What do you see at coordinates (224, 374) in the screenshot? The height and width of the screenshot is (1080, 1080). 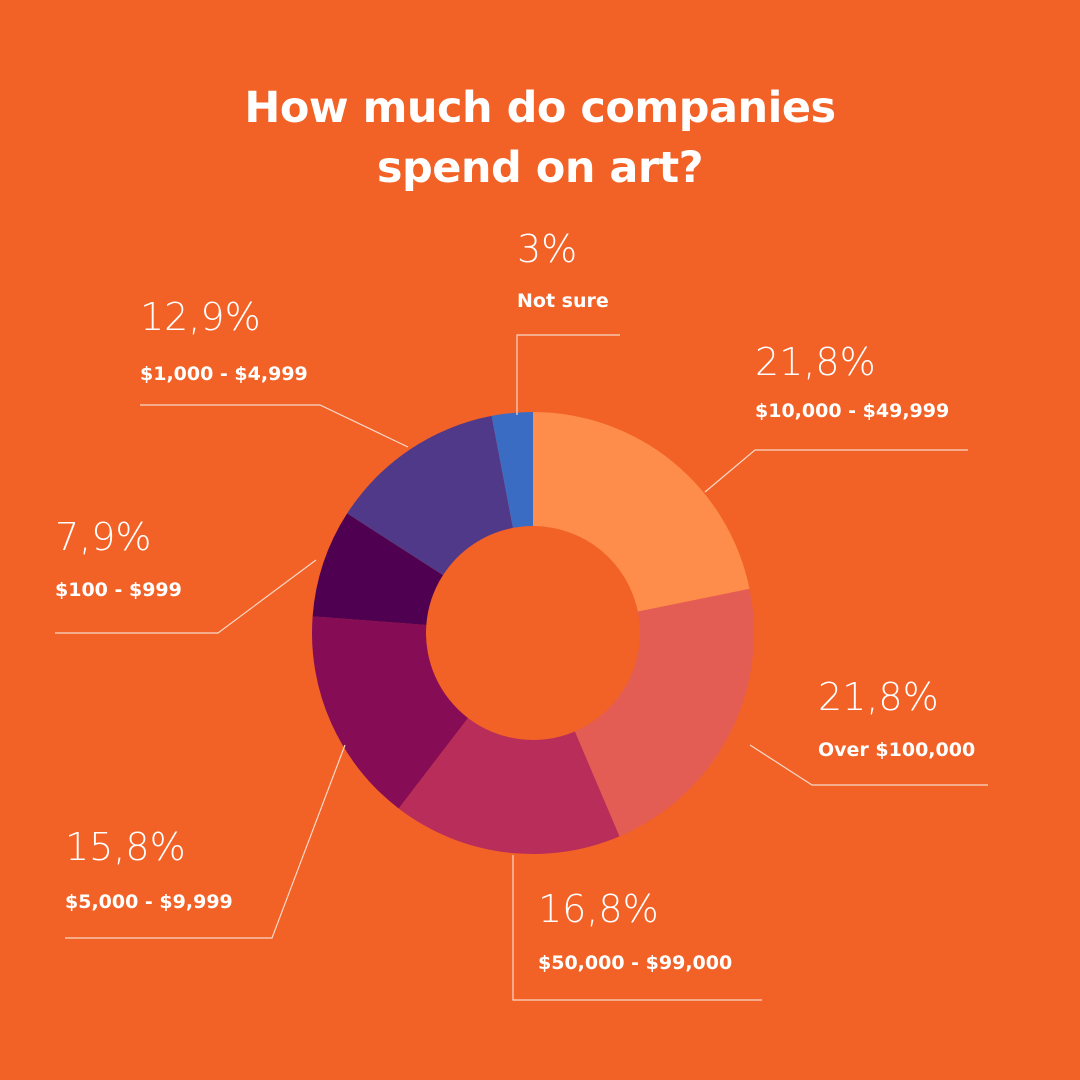 I see `category-label: $1,000 - $4,999` at bounding box center [224, 374].